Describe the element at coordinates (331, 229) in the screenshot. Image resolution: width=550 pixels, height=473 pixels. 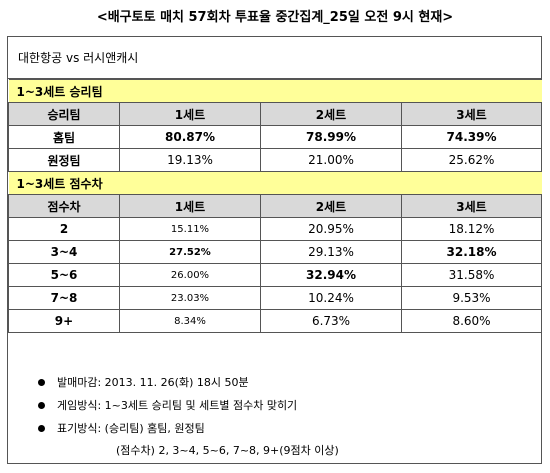
I see `value-cell: 20.95%` at that location.